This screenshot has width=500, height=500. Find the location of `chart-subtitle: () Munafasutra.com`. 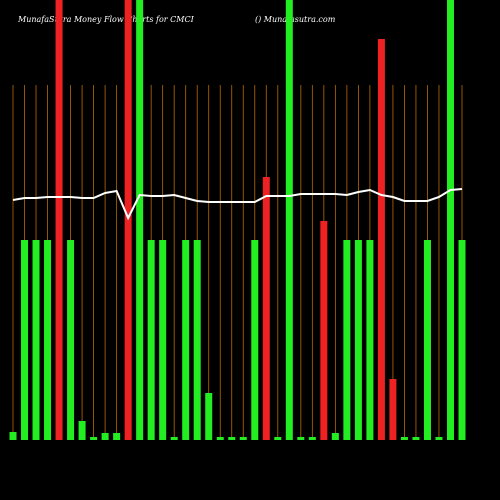

chart-subtitle: () Munafasutra.com is located at coordinates (295, 19).